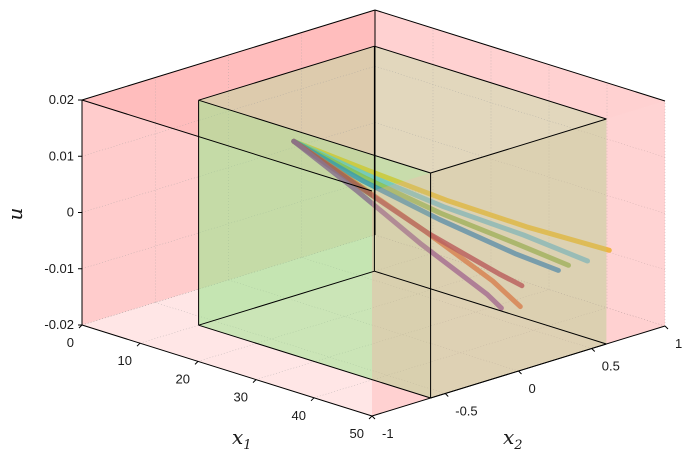 This screenshot has width=686, height=450. What do you see at coordinates (61, 155) in the screenshot?
I see `z-tick-label-3: 0.01` at bounding box center [61, 155].